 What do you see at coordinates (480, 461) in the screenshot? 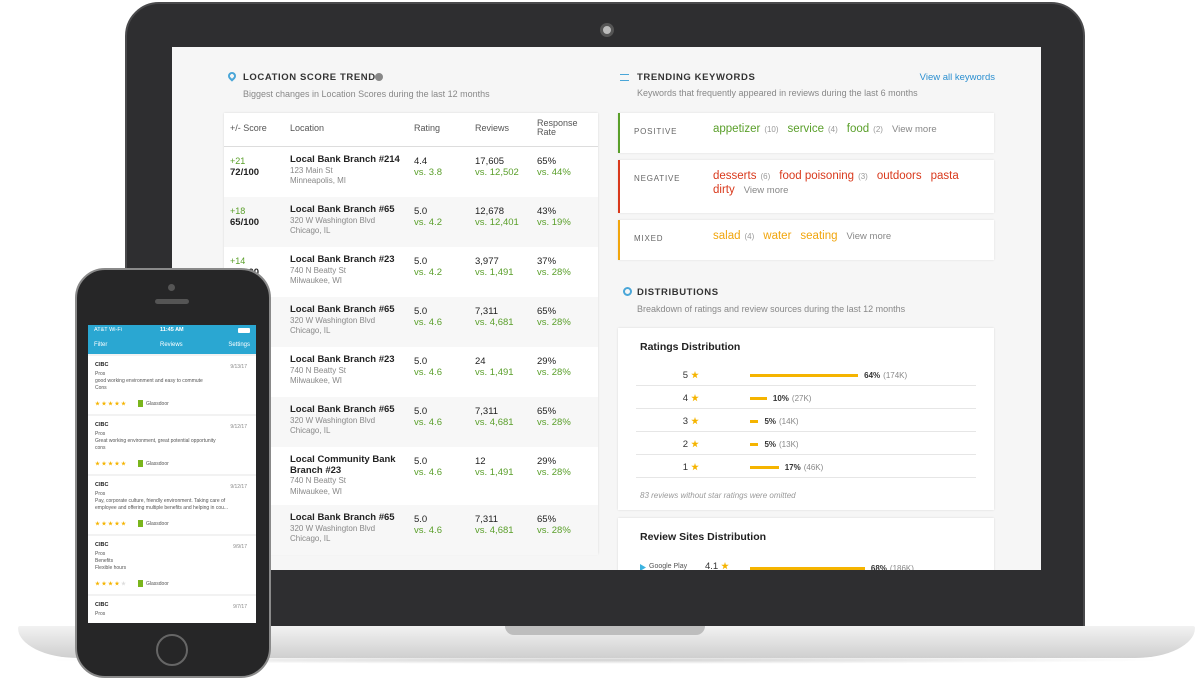
I see `reviews-value: 12` at bounding box center [480, 461].